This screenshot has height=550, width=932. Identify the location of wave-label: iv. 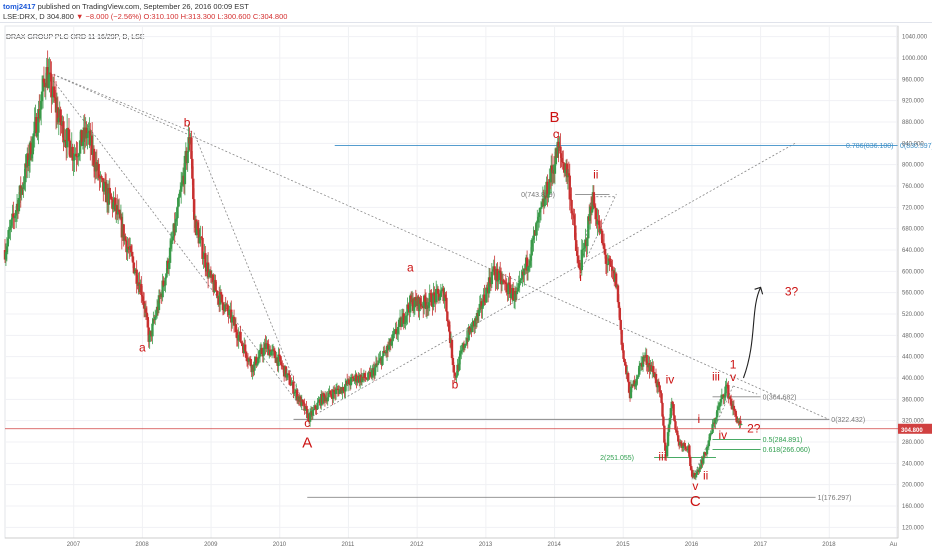
(670, 379).